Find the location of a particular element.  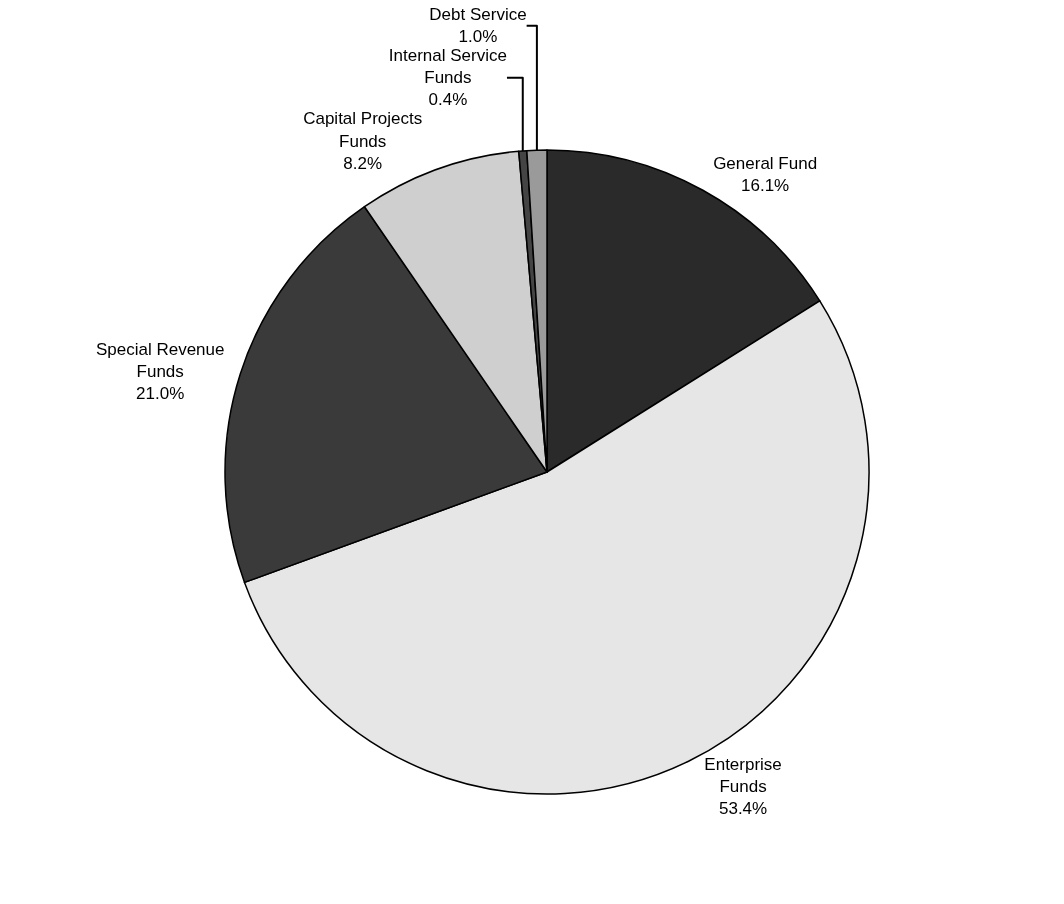

slice-label: Enterprise Funds is located at coordinates (743, 776).